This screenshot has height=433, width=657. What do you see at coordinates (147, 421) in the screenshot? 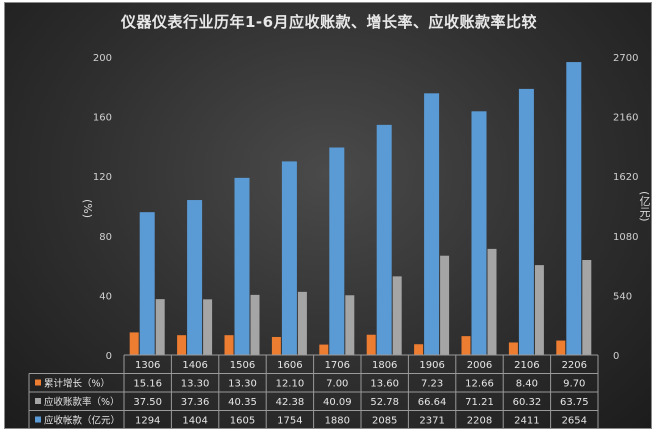
I see `table-value: 1294` at bounding box center [147, 421].